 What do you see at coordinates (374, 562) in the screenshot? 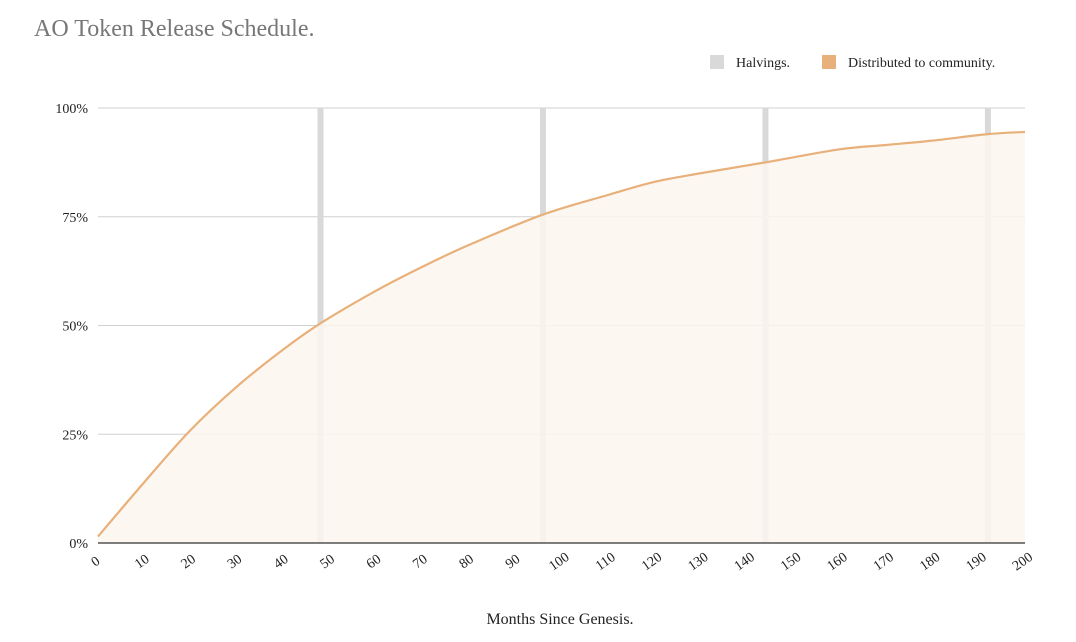
I see `x-tick-label-6: 60` at bounding box center [374, 562].